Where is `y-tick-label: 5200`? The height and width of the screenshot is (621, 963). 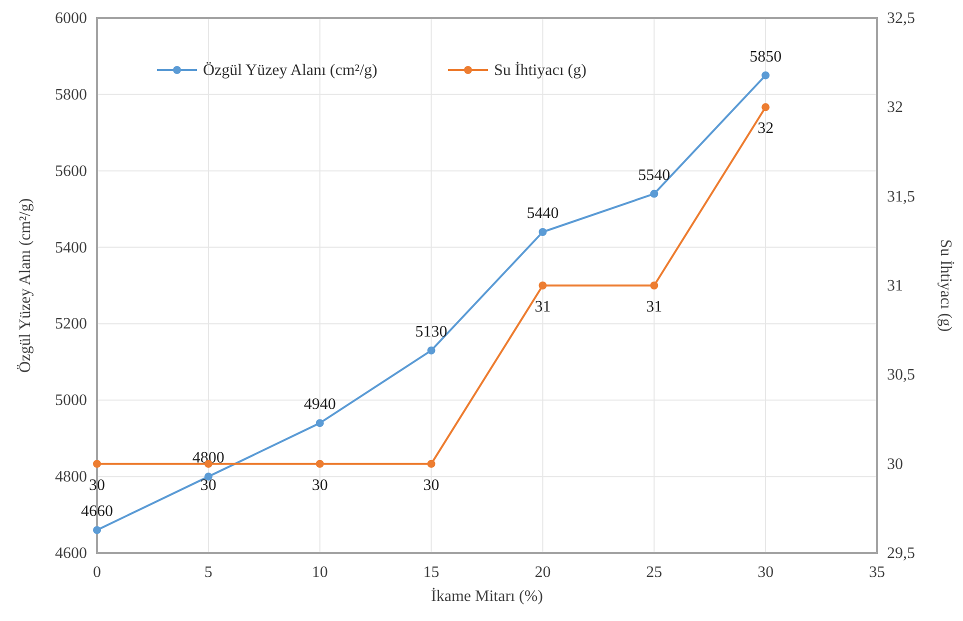
y-tick-label: 5200 is located at coordinates (71, 324).